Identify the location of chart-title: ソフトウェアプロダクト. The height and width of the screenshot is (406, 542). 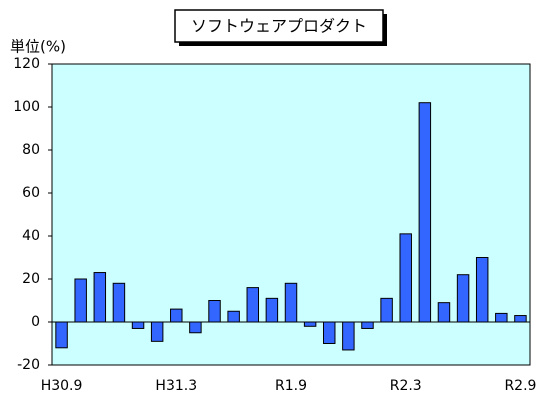
(279, 26).